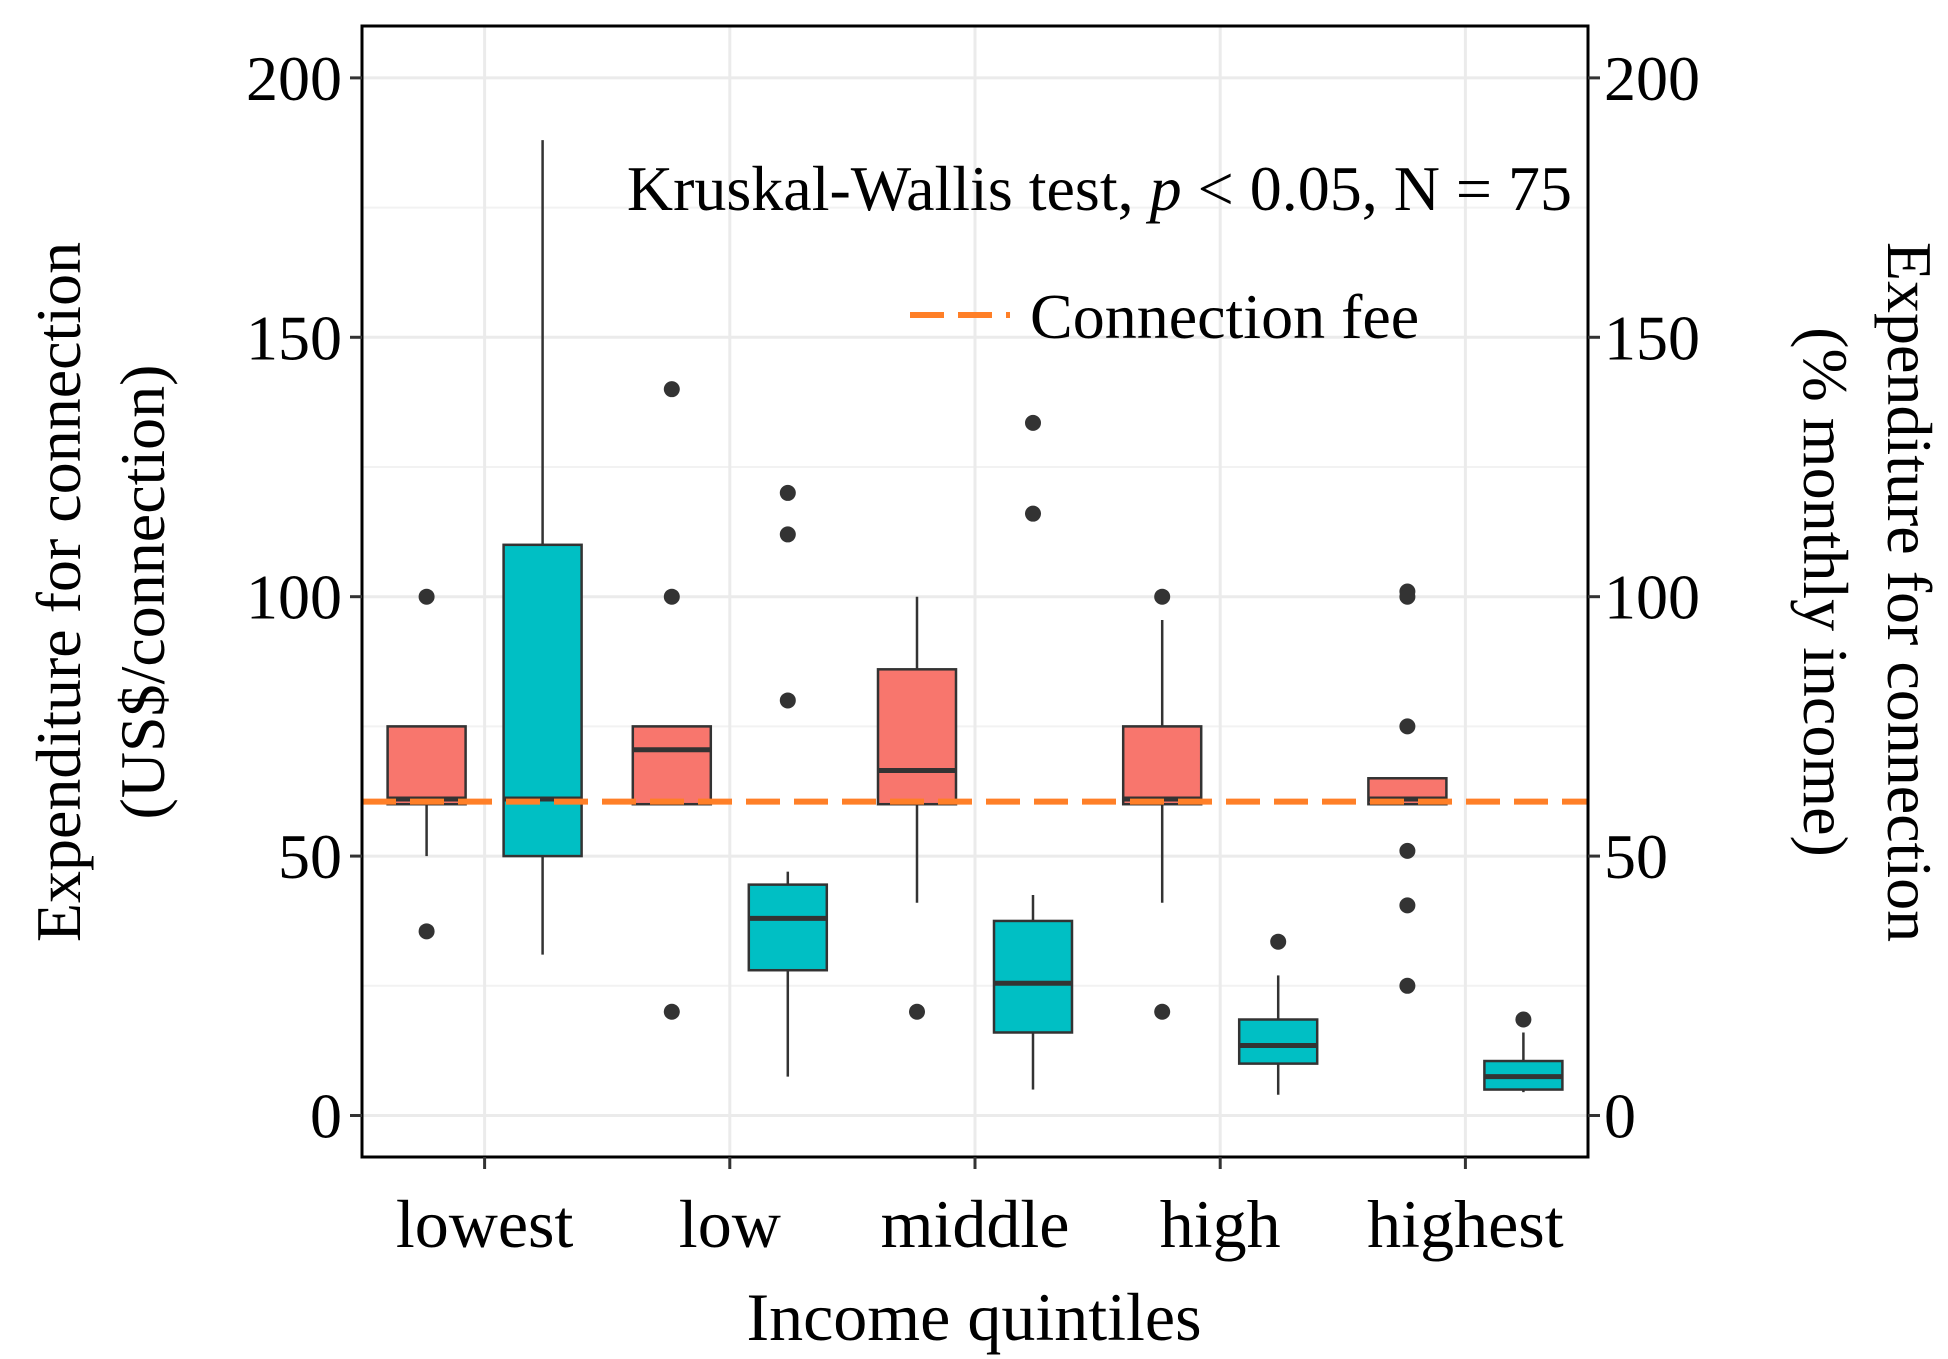  Describe the element at coordinates (1652, 597) in the screenshot. I see `right-y-tick-label: 100` at that location.